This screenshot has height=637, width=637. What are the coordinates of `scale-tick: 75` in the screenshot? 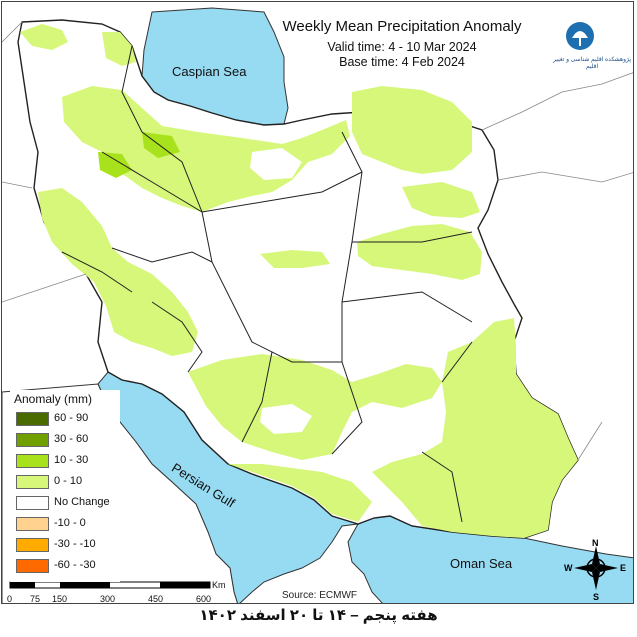 It's located at (35, 599).